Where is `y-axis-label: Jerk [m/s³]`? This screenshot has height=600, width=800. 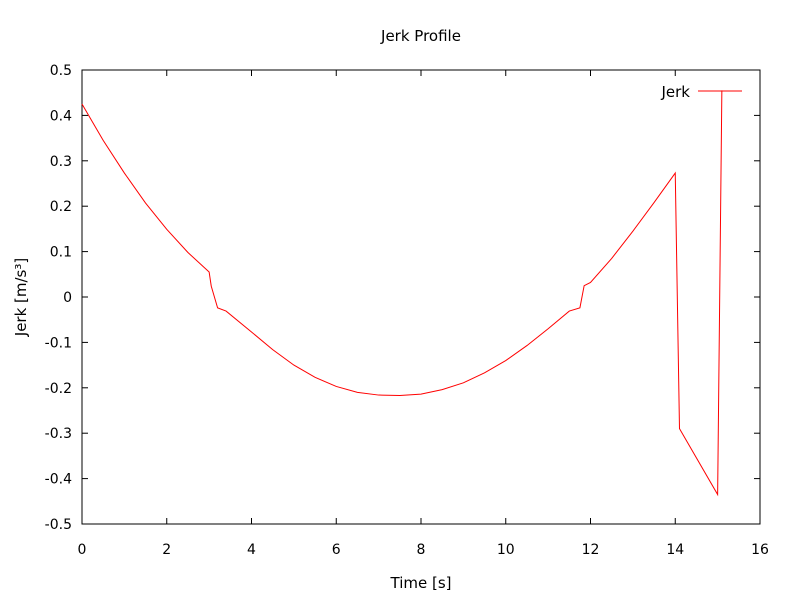 y-axis-label: Jerk [m/s³] is located at coordinates (21, 297).